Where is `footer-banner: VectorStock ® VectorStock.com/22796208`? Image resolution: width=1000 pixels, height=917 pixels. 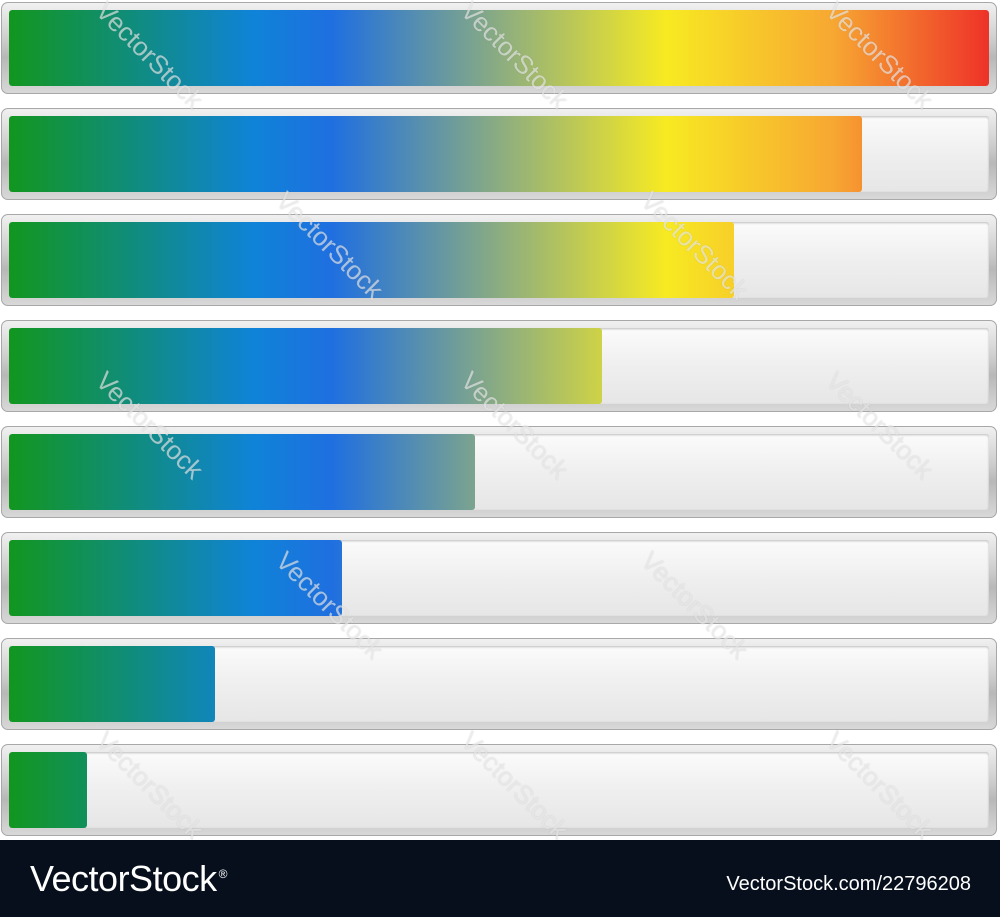 footer-banner: VectorStock ® VectorStock.com/22796208 is located at coordinates (500, 878).